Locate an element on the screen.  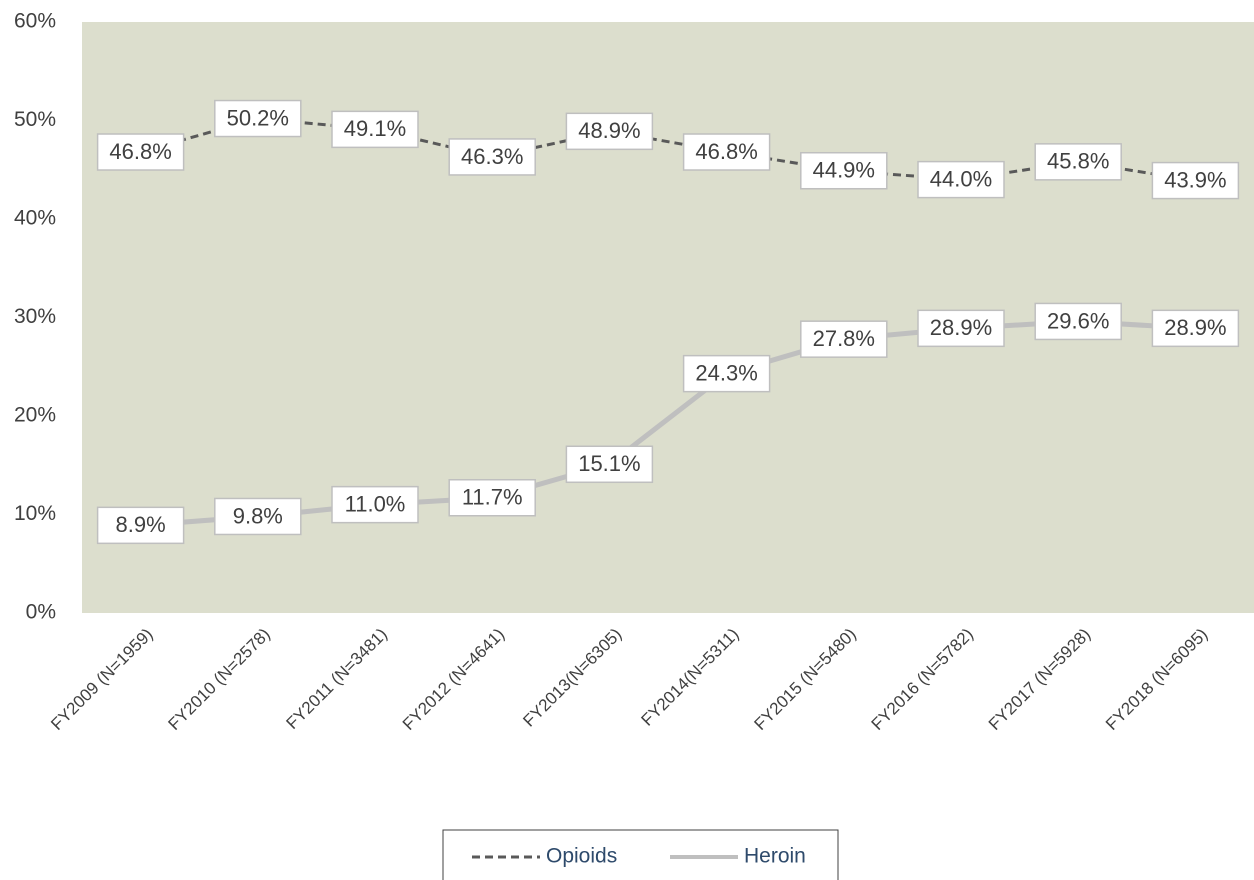
data-label: 8.9% is located at coordinates (141, 524).